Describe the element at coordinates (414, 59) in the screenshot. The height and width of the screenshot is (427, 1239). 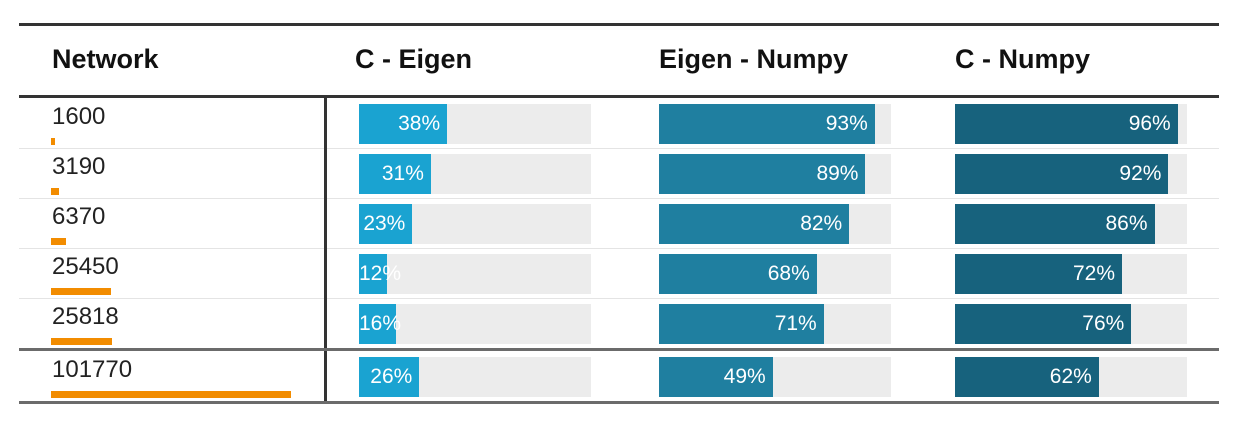
I see `header-c-eigen: C - Eigen` at that location.